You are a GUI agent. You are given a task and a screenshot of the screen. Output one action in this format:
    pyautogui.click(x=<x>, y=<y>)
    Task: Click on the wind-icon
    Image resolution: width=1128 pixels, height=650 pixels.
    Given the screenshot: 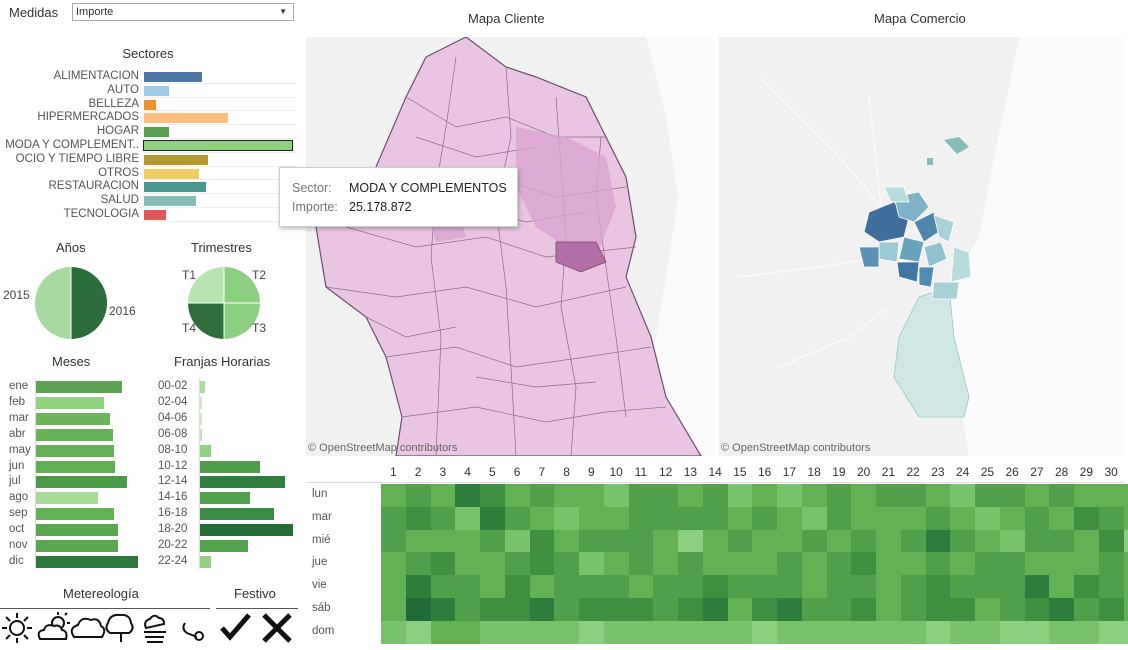 What is the action you would take?
    pyautogui.click(x=193, y=631)
    